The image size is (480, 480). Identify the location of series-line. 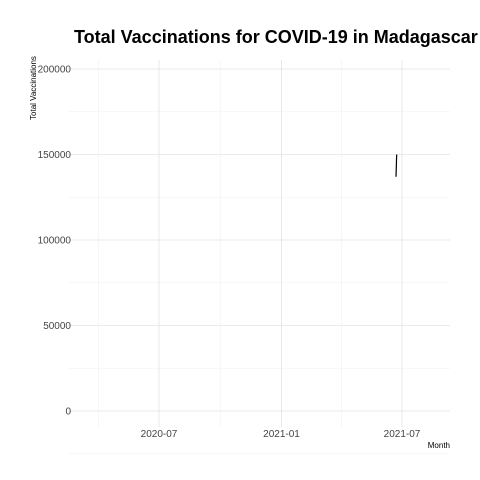
(396, 165).